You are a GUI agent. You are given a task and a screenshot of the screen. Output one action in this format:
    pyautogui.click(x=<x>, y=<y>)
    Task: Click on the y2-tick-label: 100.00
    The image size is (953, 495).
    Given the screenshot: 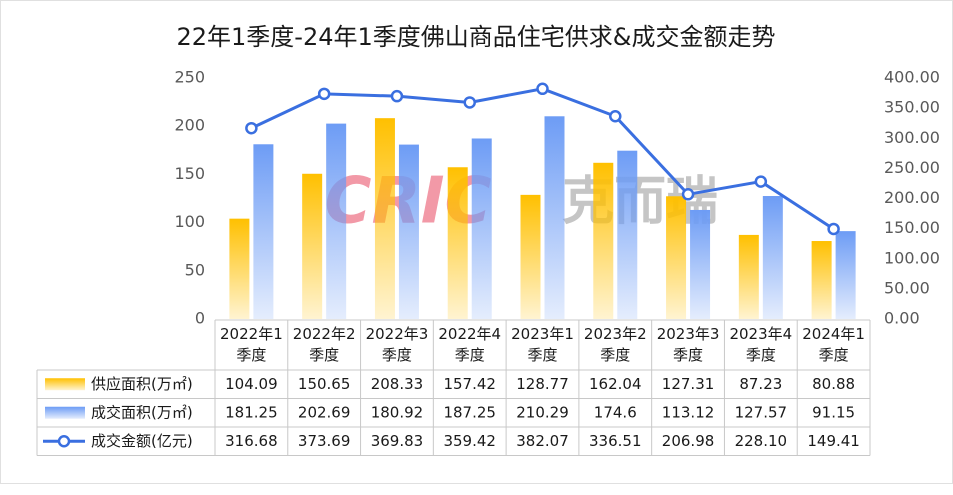 What is the action you would take?
    pyautogui.click(x=912, y=257)
    